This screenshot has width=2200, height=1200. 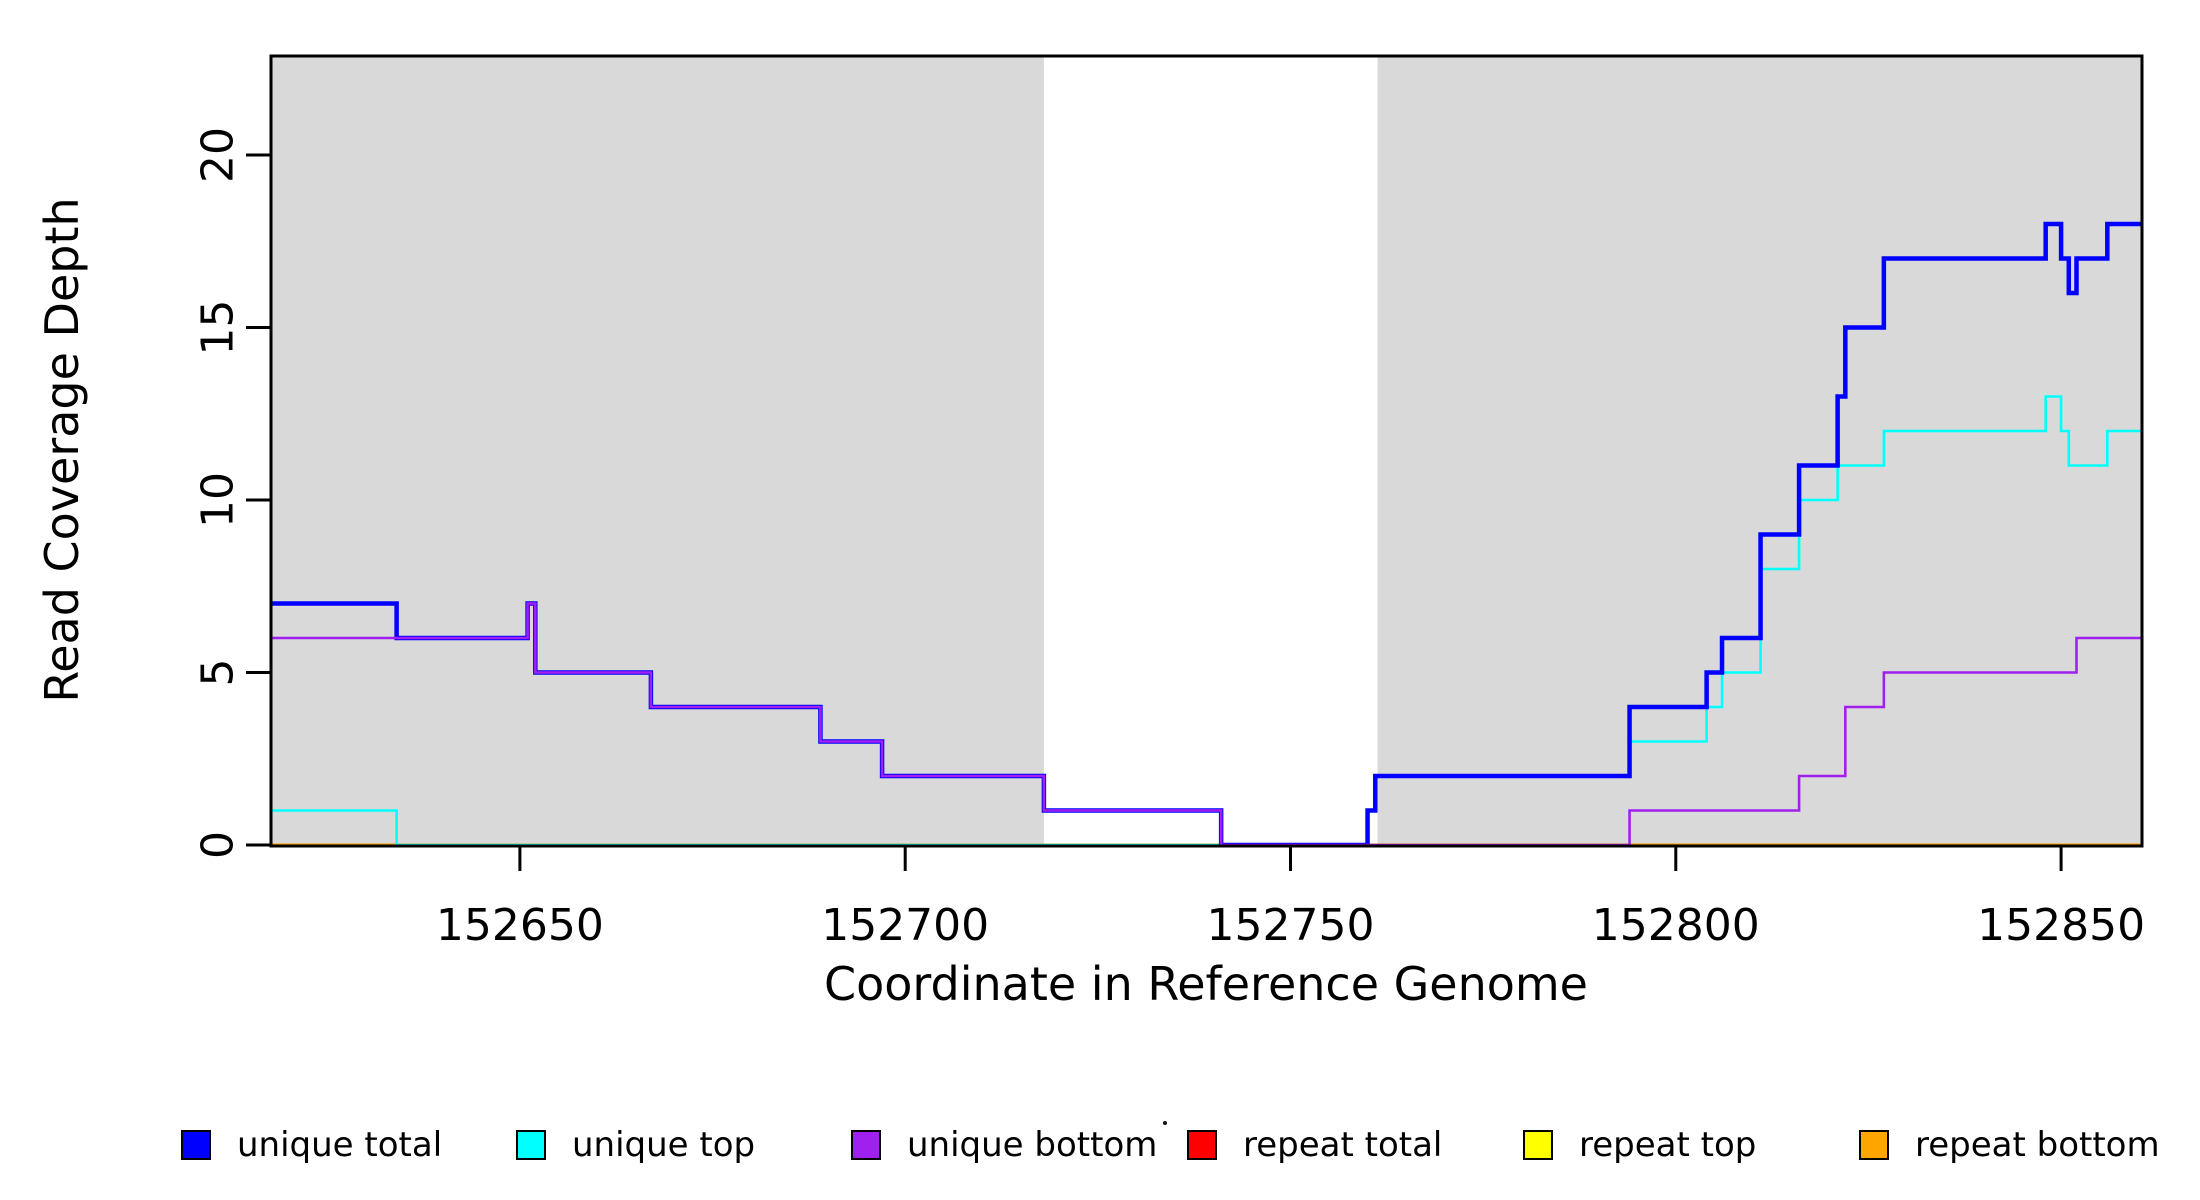 I want to click on legend-item-repeat-top: repeat top, so click(x=1639, y=1145).